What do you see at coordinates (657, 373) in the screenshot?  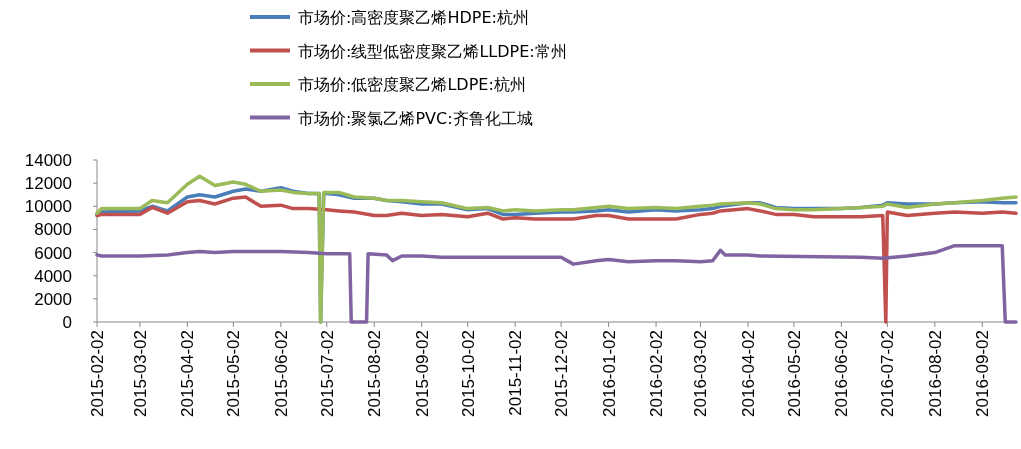 I see `x-tick-label: 2016-02-02` at bounding box center [657, 373].